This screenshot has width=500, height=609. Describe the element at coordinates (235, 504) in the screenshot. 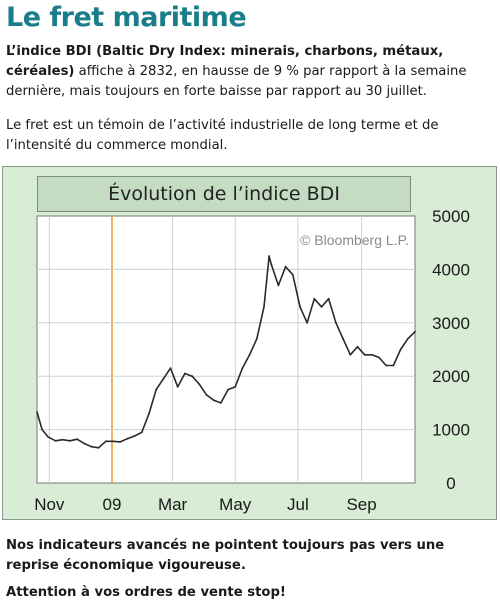

I see `x-tick-label: May` at that location.